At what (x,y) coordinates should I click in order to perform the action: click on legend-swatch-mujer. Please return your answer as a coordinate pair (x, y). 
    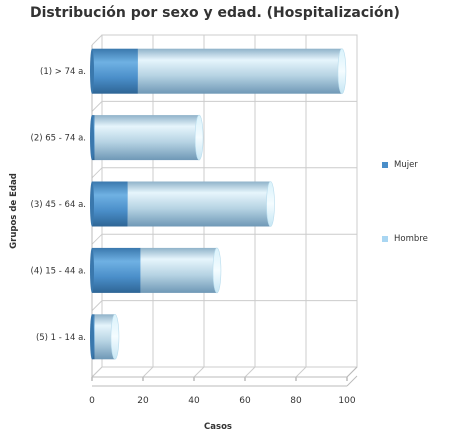
    Looking at the image, I should click on (385, 165).